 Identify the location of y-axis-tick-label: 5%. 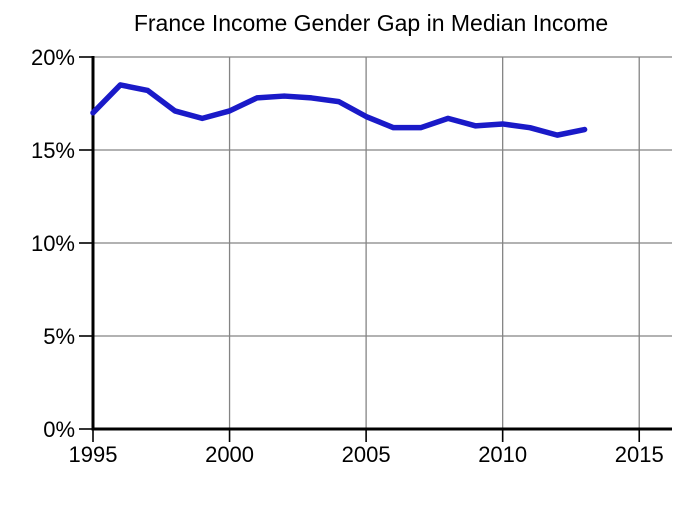
(59, 336).